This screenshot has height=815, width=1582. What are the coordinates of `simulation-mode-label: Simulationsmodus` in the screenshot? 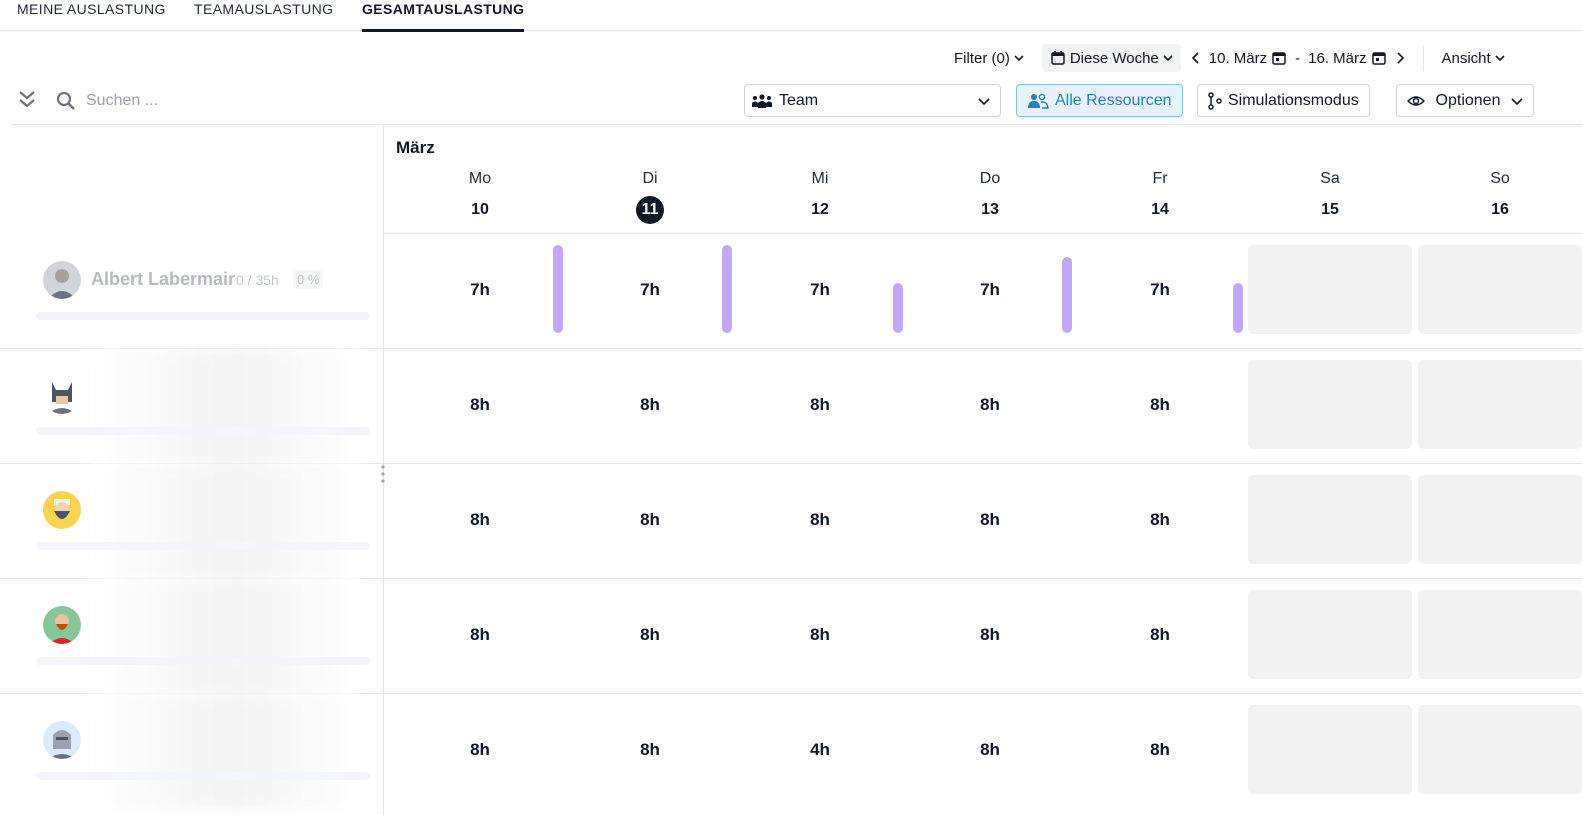 It's located at (1293, 100).